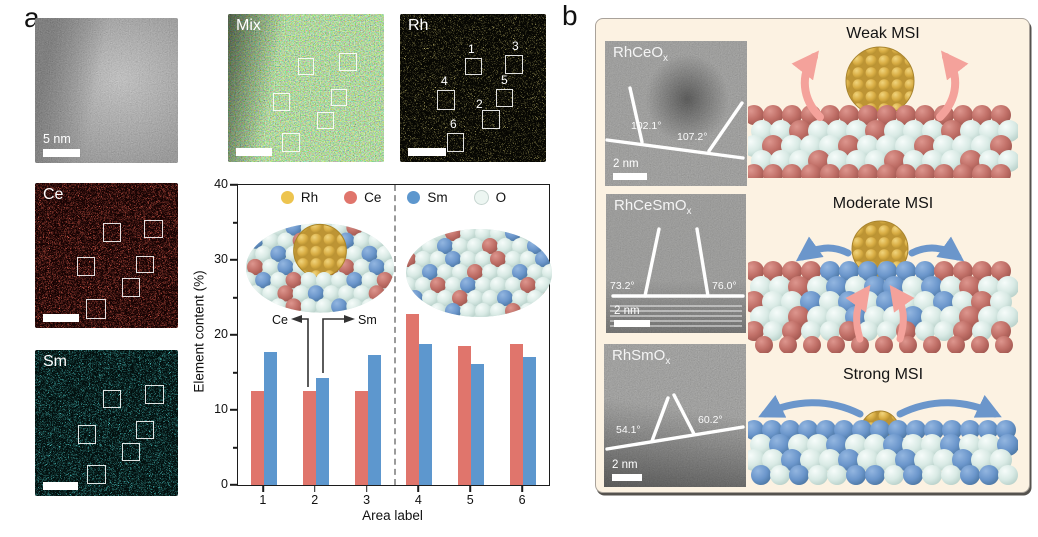 This screenshot has width=1038, height=537. What do you see at coordinates (646, 126) in the screenshot?
I see `tem1-angle-left: 102.1°` at bounding box center [646, 126].